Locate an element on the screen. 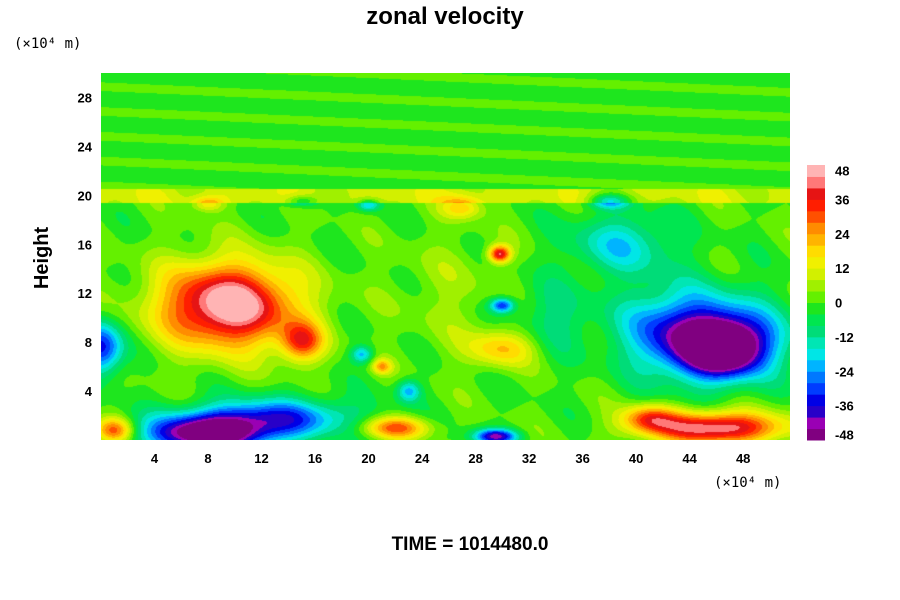 The height and width of the screenshot is (600, 900). x-tick-label: 28 is located at coordinates (475, 458).